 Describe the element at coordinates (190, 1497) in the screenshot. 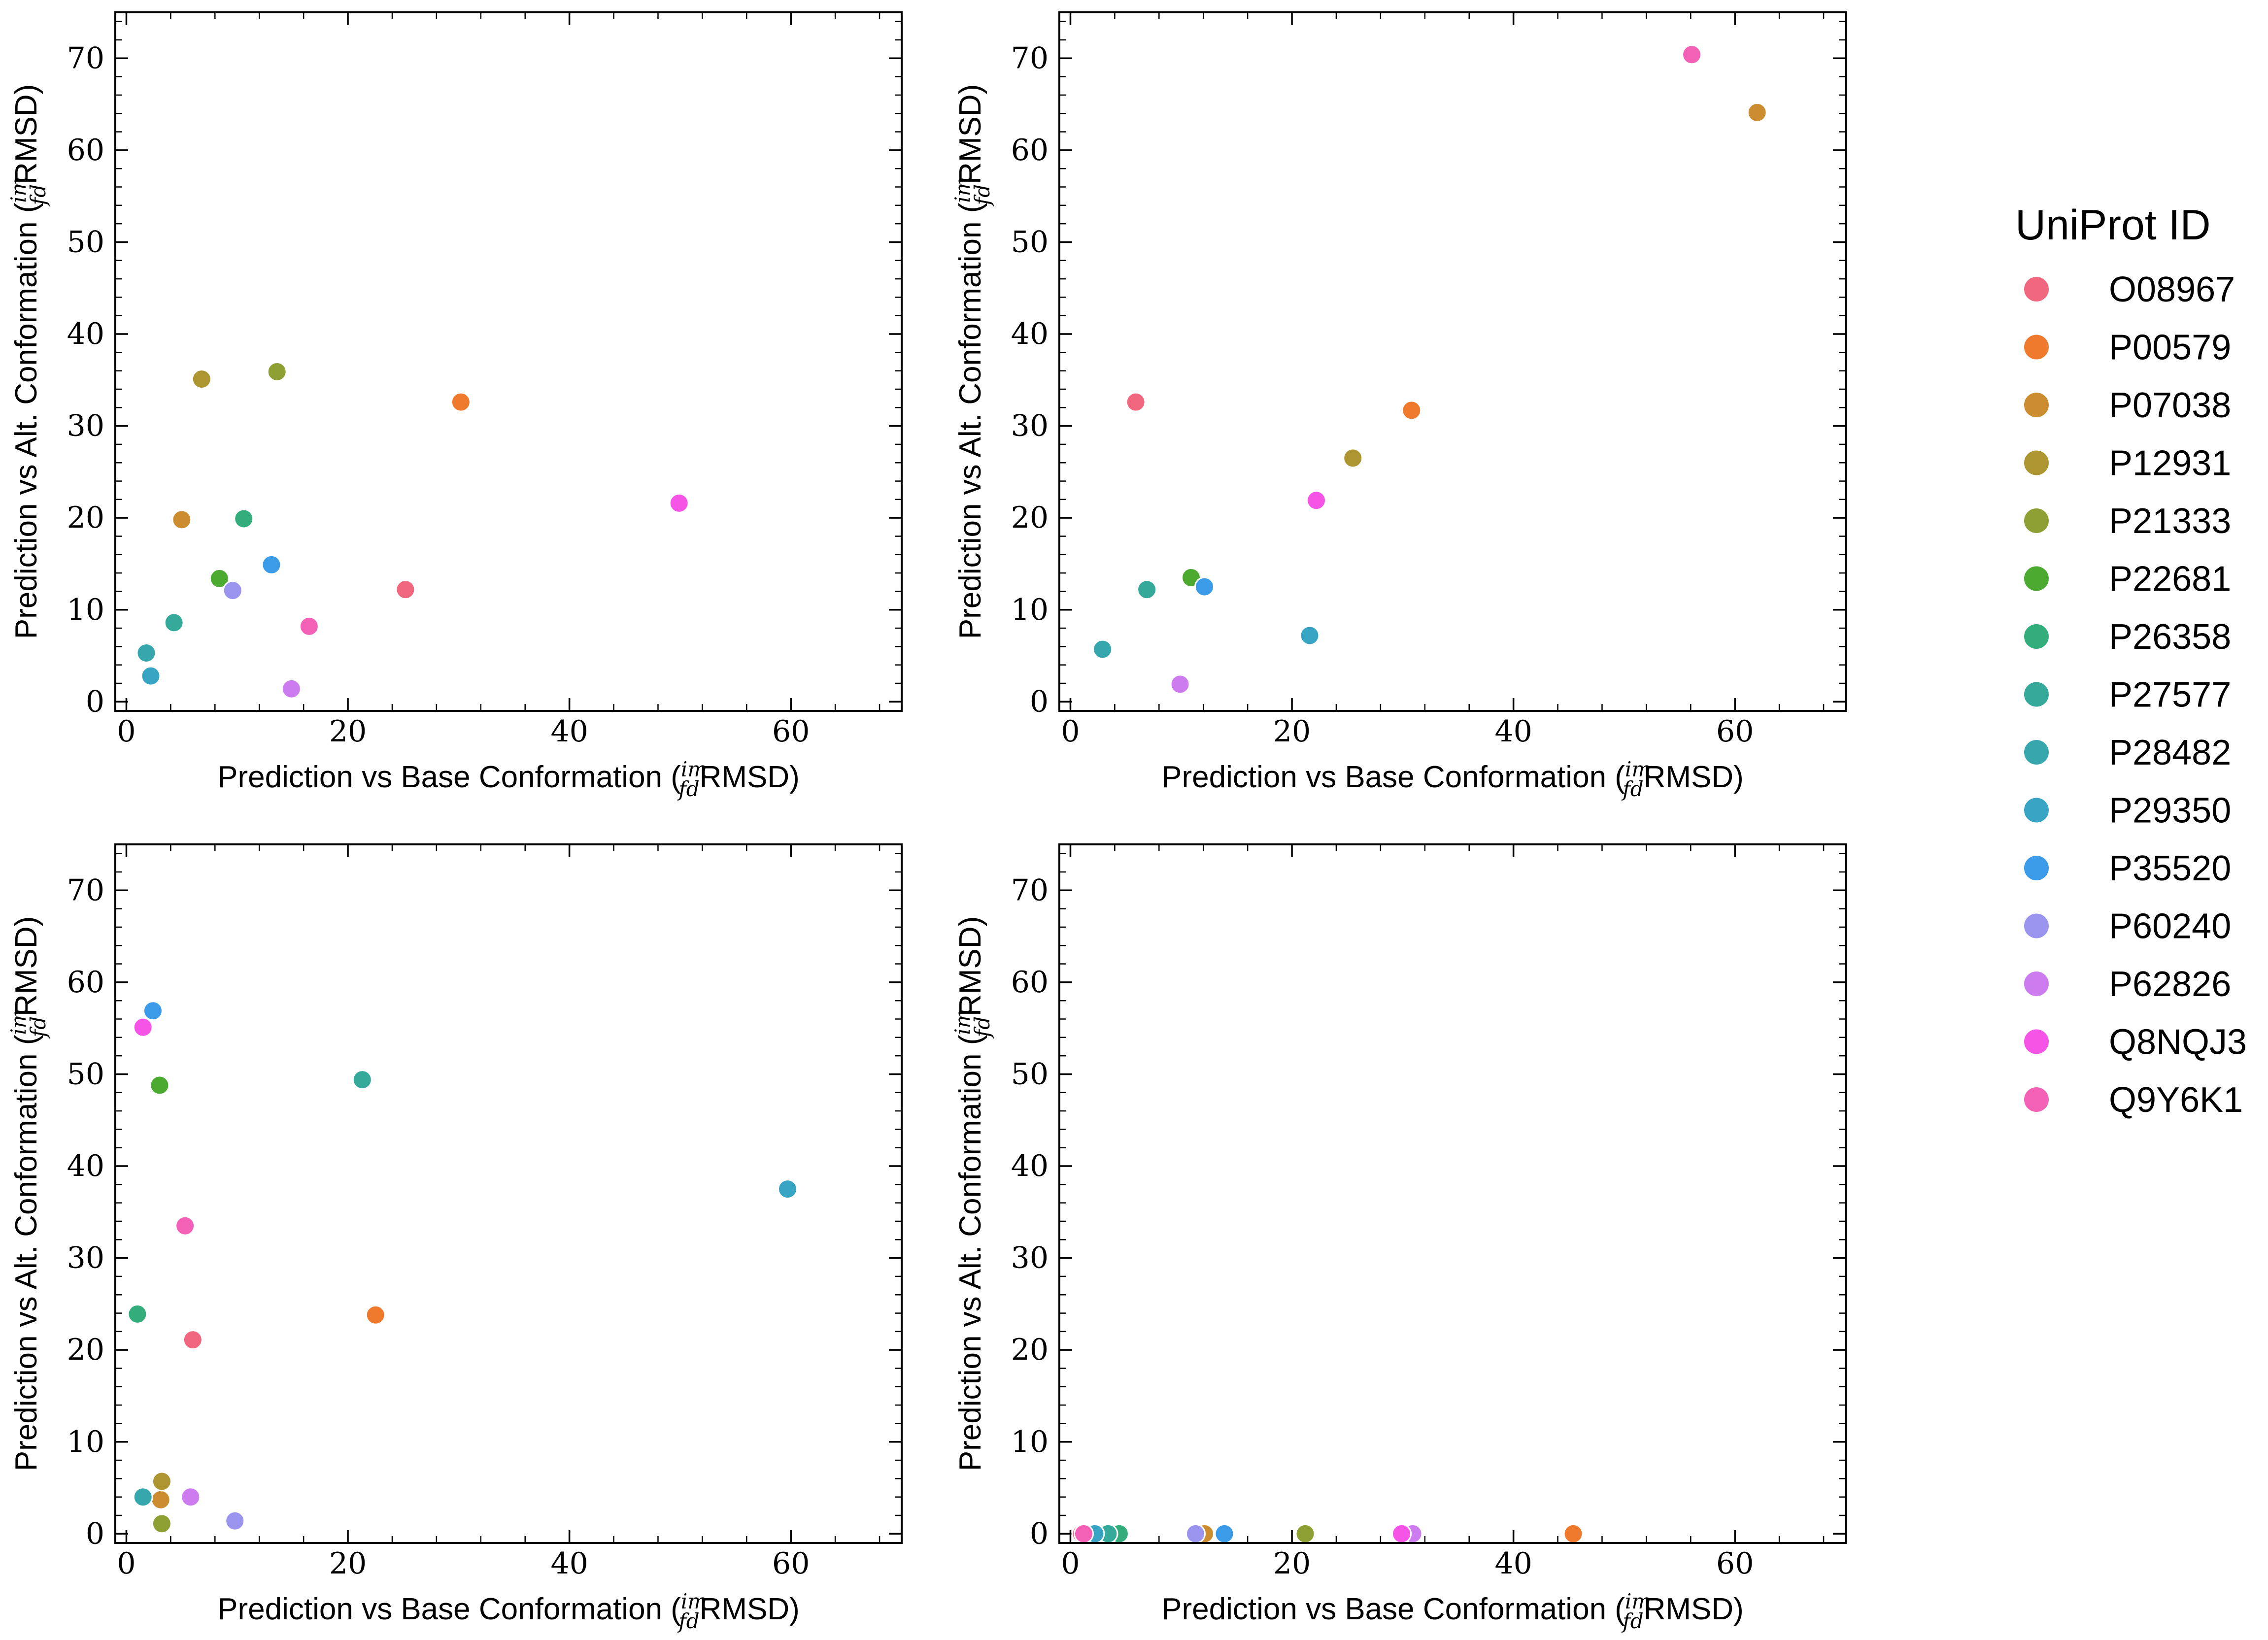

I see `data-point-p62826` at that location.